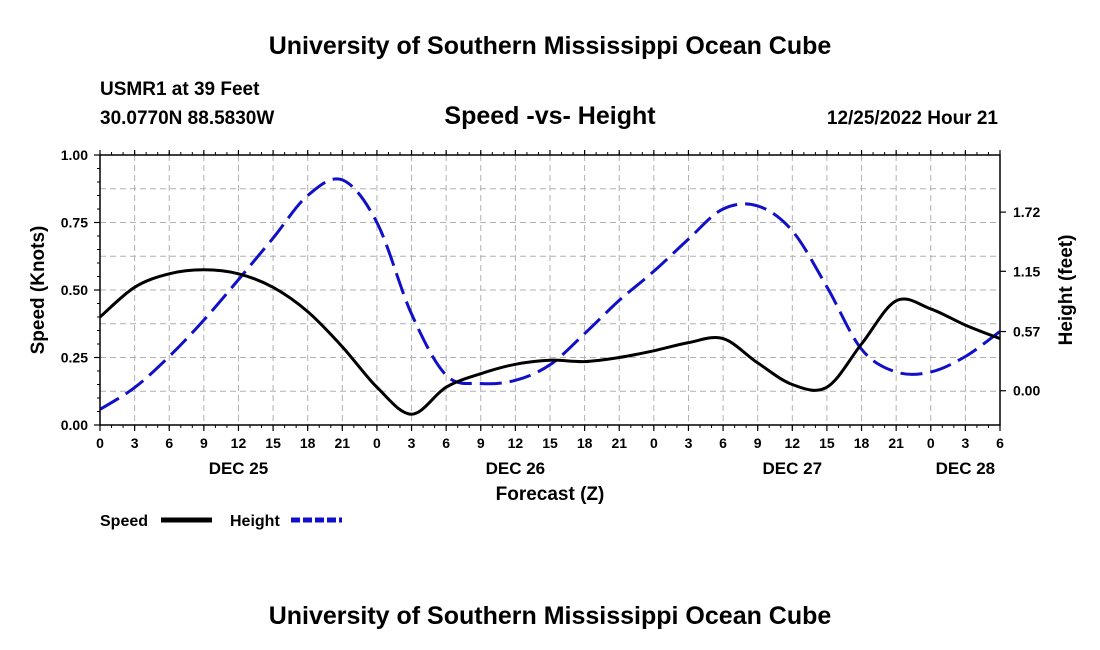 Image resolution: width=1100 pixels, height=650 pixels. Describe the element at coordinates (74, 425) in the screenshot. I see `y-left-tick-label: 0.00` at that location.